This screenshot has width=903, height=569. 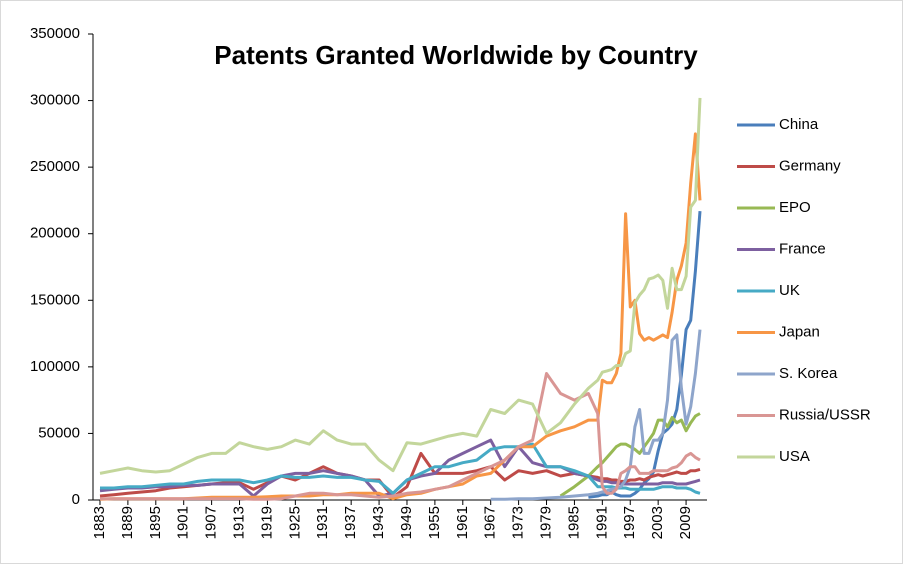 I want to click on legend-label: Russia/USSR, so click(x=825, y=414).